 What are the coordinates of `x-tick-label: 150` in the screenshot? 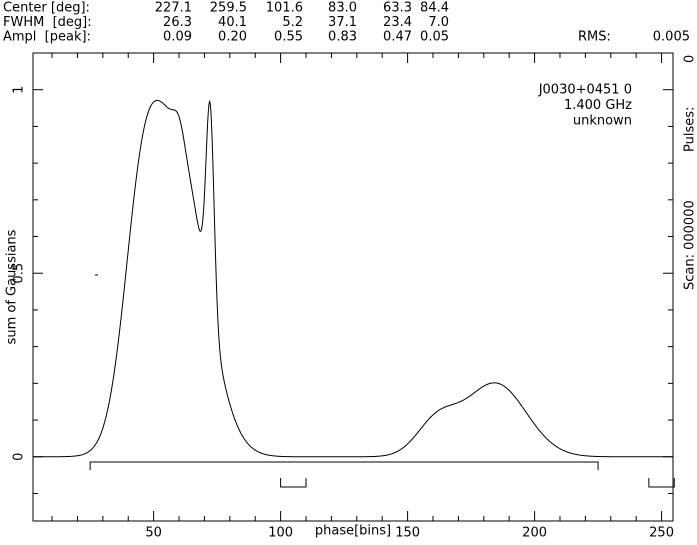 It's located at (407, 533).